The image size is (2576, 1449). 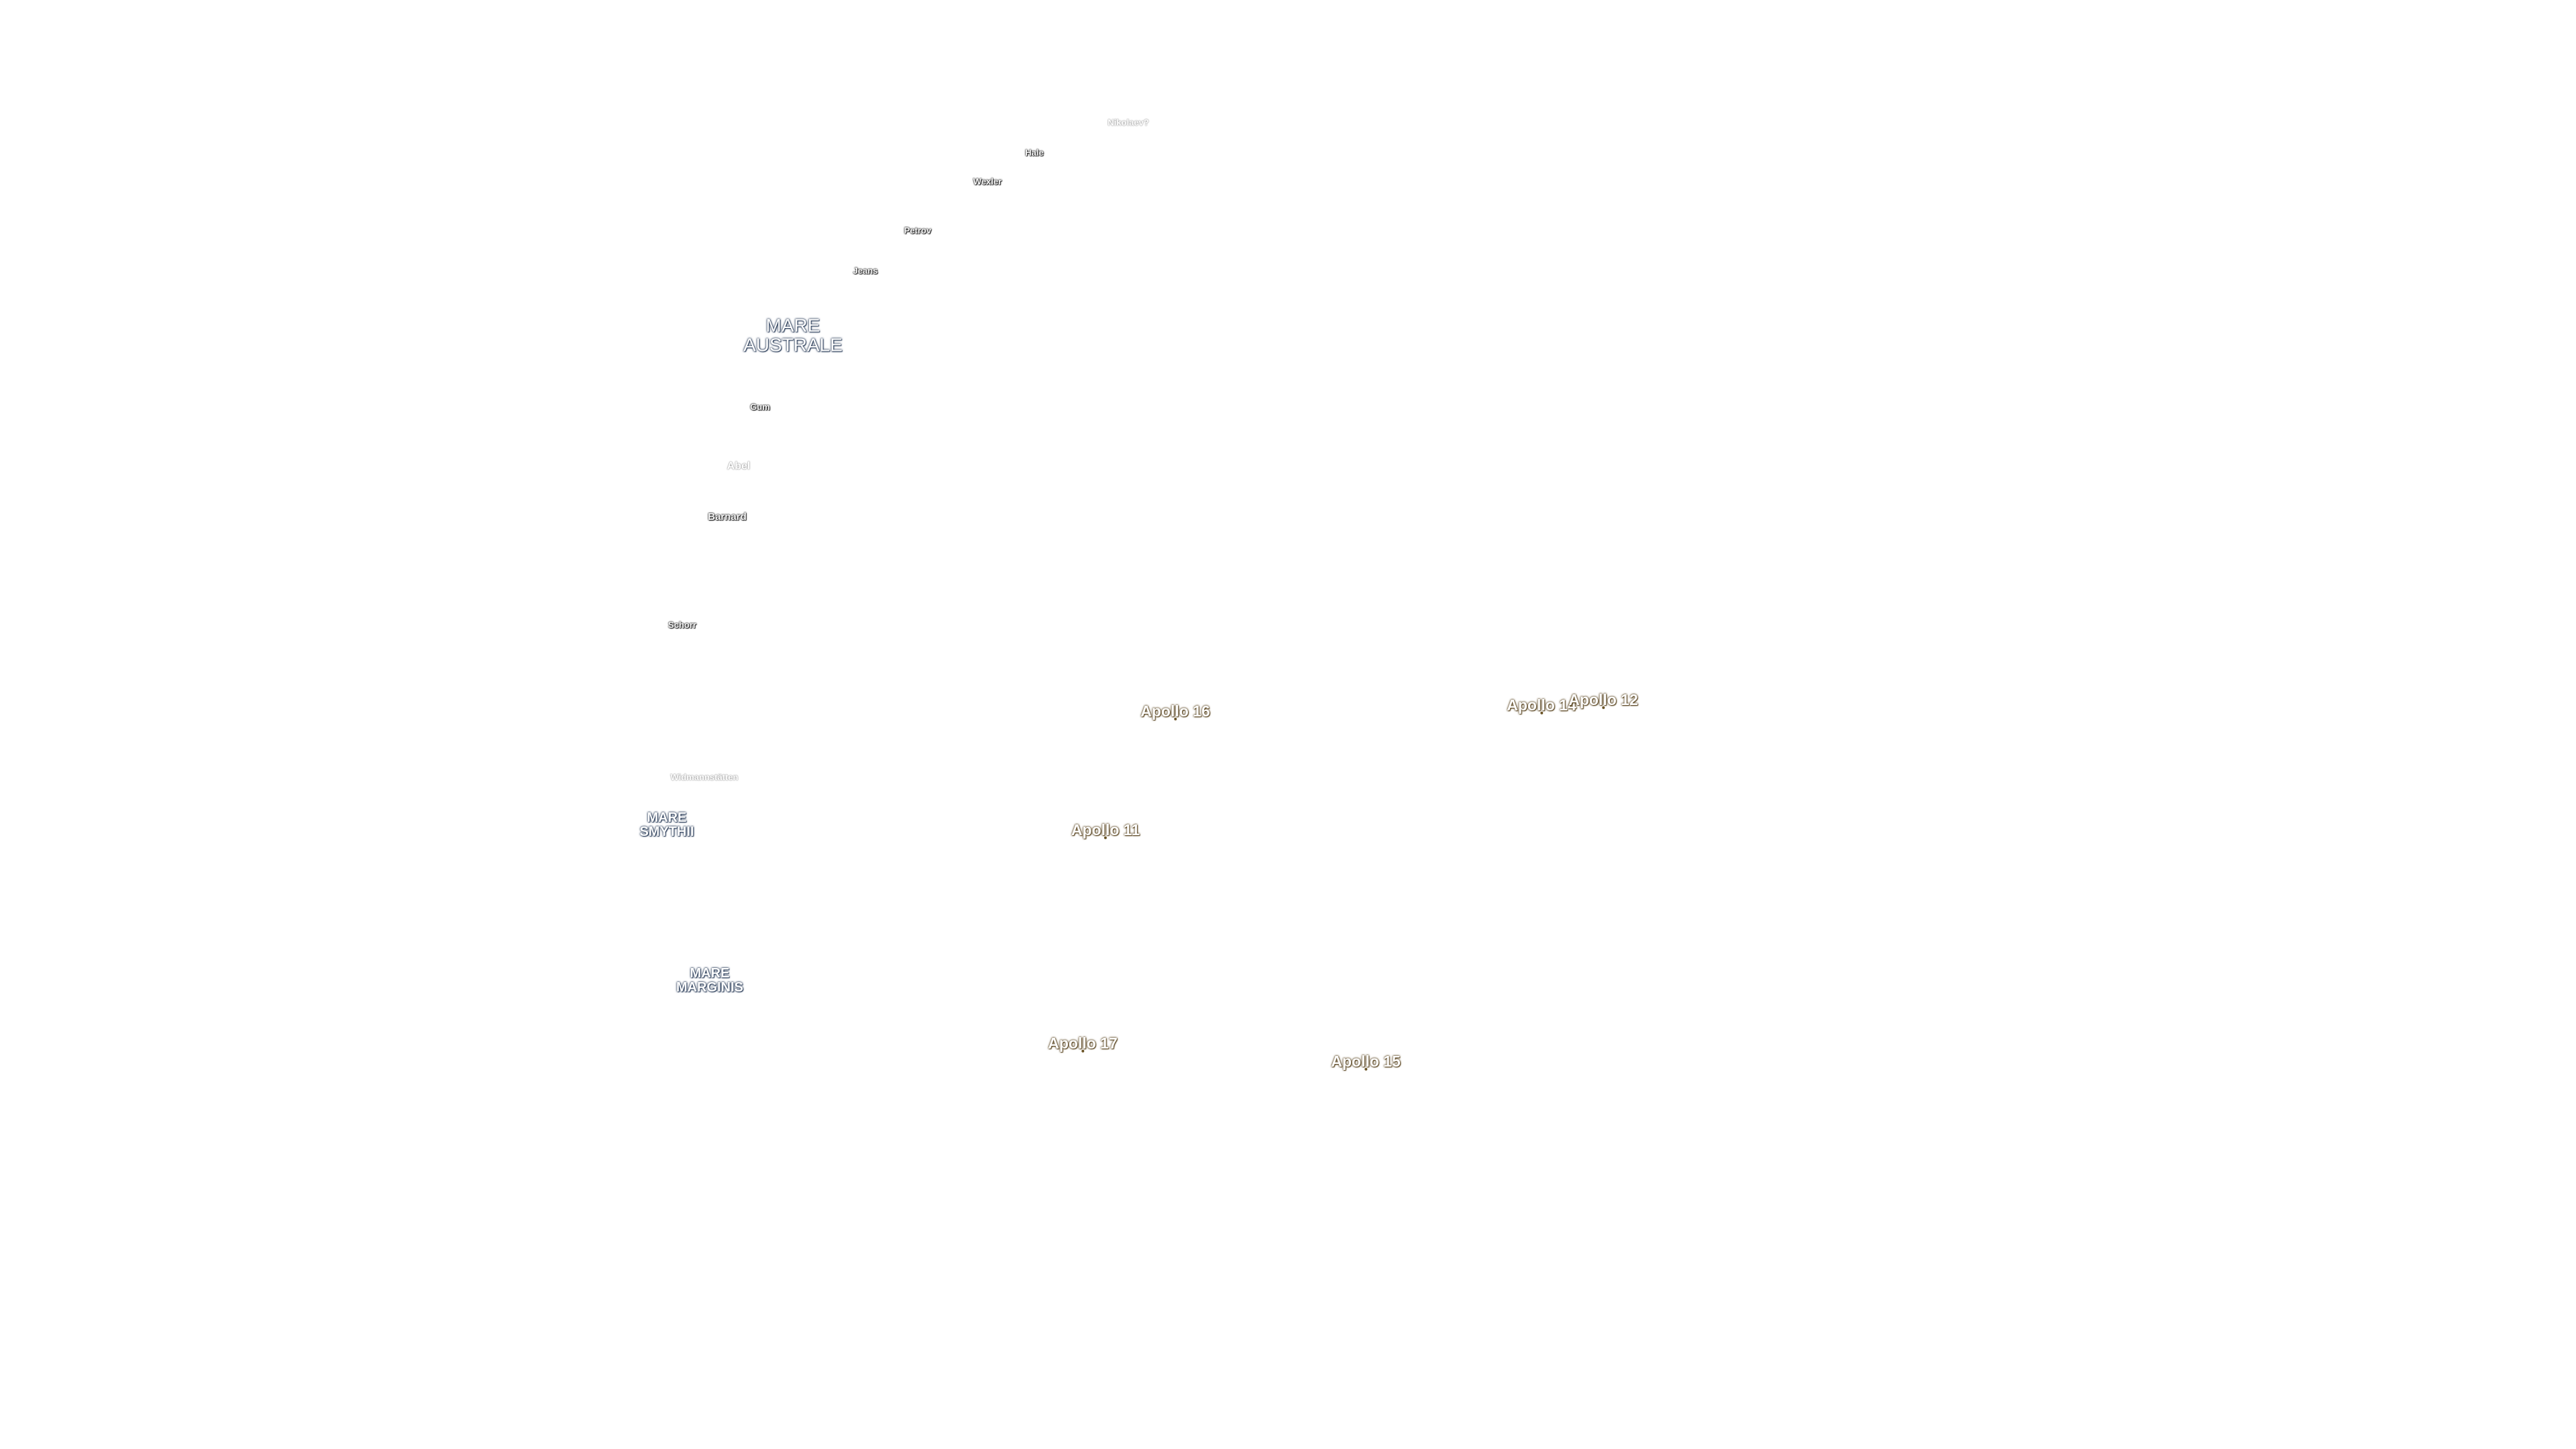 I want to click on crater-label-wexler: Wexler, so click(x=987, y=181).